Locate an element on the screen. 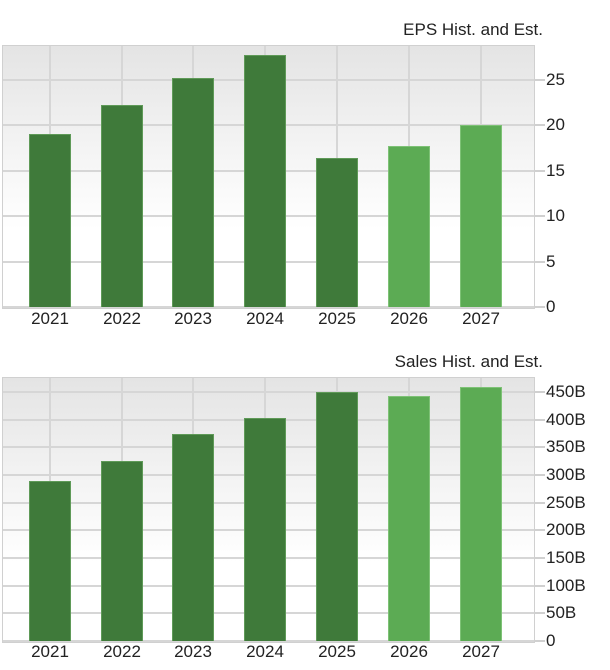 The image size is (610, 670). y-axis-label: 450B is located at coordinates (566, 392).